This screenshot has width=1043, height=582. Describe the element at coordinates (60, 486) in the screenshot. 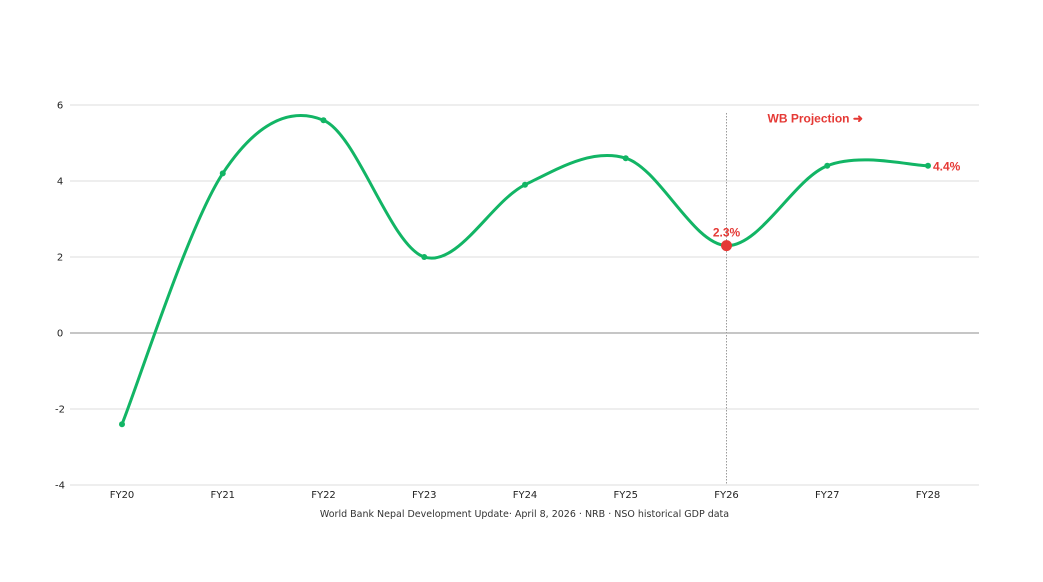

I see `y-tick-label: -4` at that location.